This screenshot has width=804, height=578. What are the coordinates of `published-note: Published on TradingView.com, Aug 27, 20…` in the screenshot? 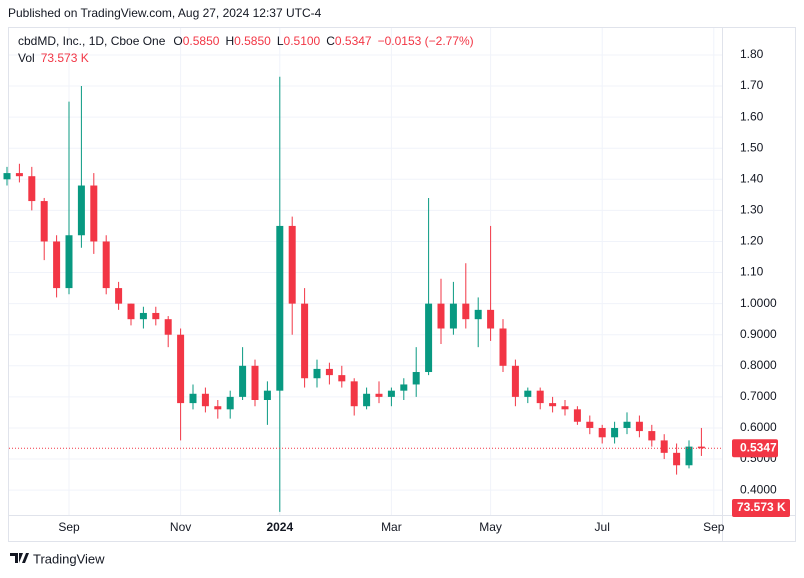 It's located at (165, 13).